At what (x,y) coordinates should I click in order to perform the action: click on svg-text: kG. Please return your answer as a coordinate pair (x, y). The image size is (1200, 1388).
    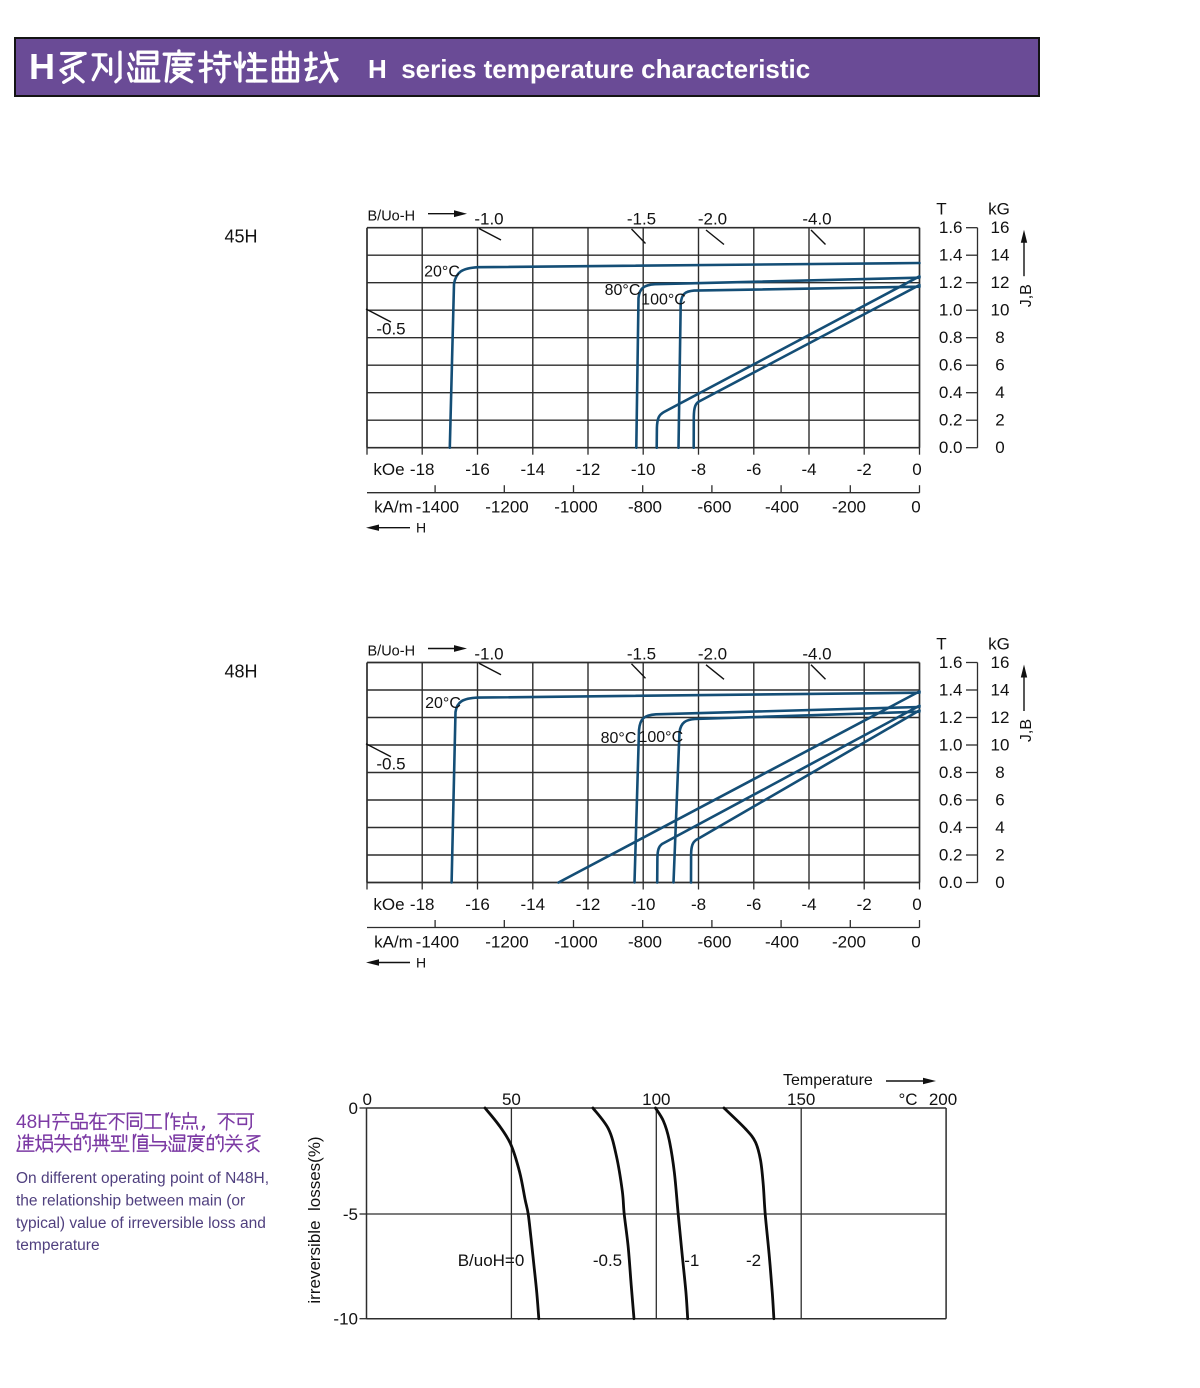
    Looking at the image, I should click on (999, 644).